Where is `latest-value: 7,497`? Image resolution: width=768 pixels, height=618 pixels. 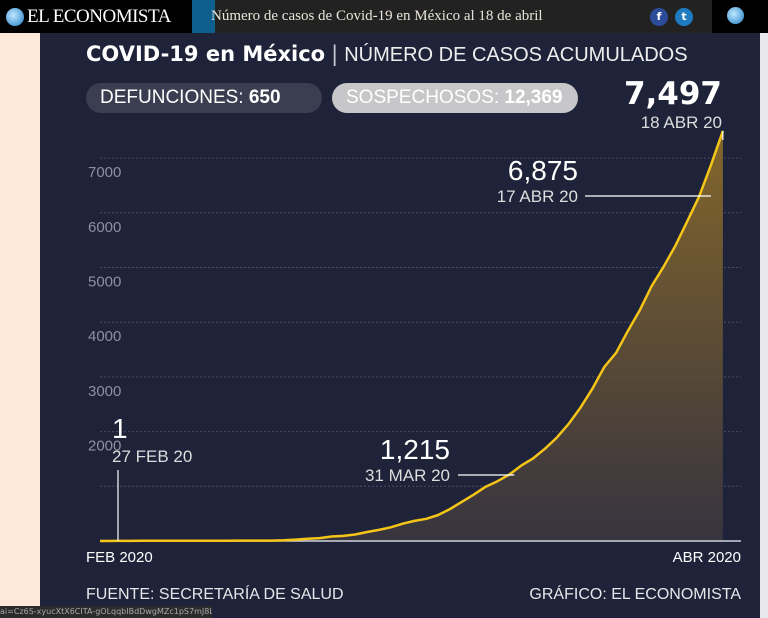
latest-value: 7,497 is located at coordinates (672, 94).